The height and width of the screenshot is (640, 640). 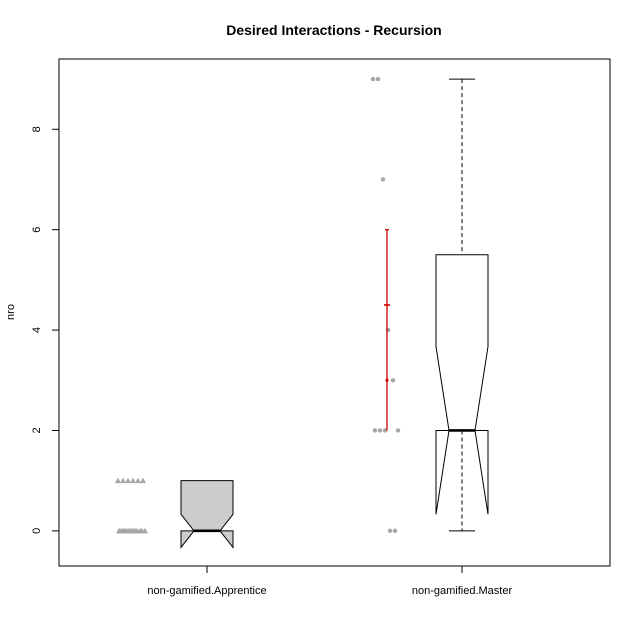 What do you see at coordinates (37, 531) in the screenshot?
I see `y-tick-label: 0` at bounding box center [37, 531].